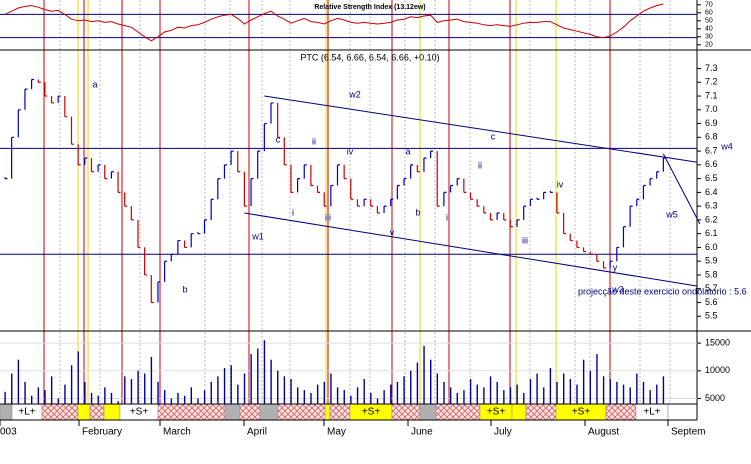 The width and height of the screenshot is (751, 464). I want to click on month-label: February, so click(102, 432).